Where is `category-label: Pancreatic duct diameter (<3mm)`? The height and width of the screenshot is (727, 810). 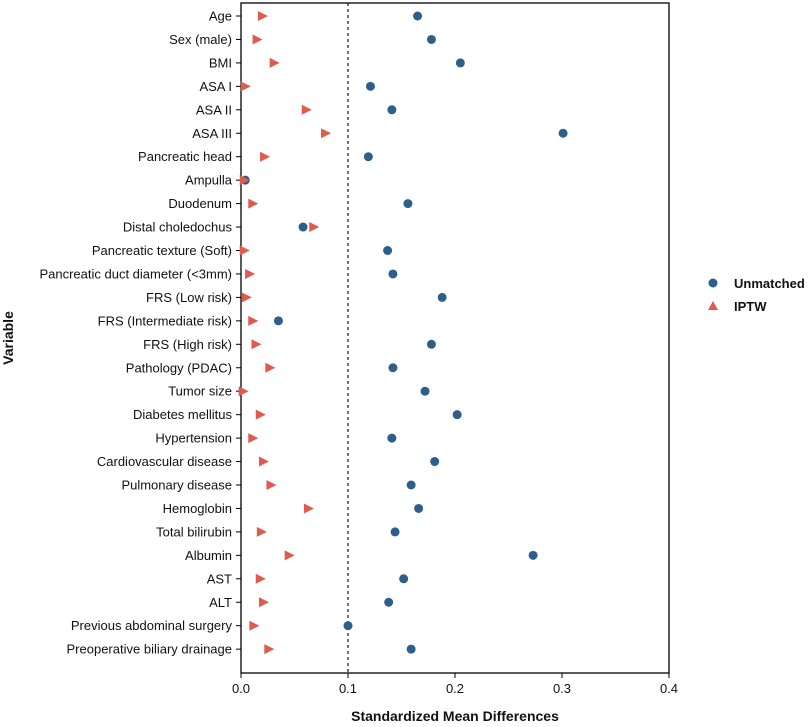
category-label: Pancreatic duct diameter (<3mm) is located at coordinates (135, 273).